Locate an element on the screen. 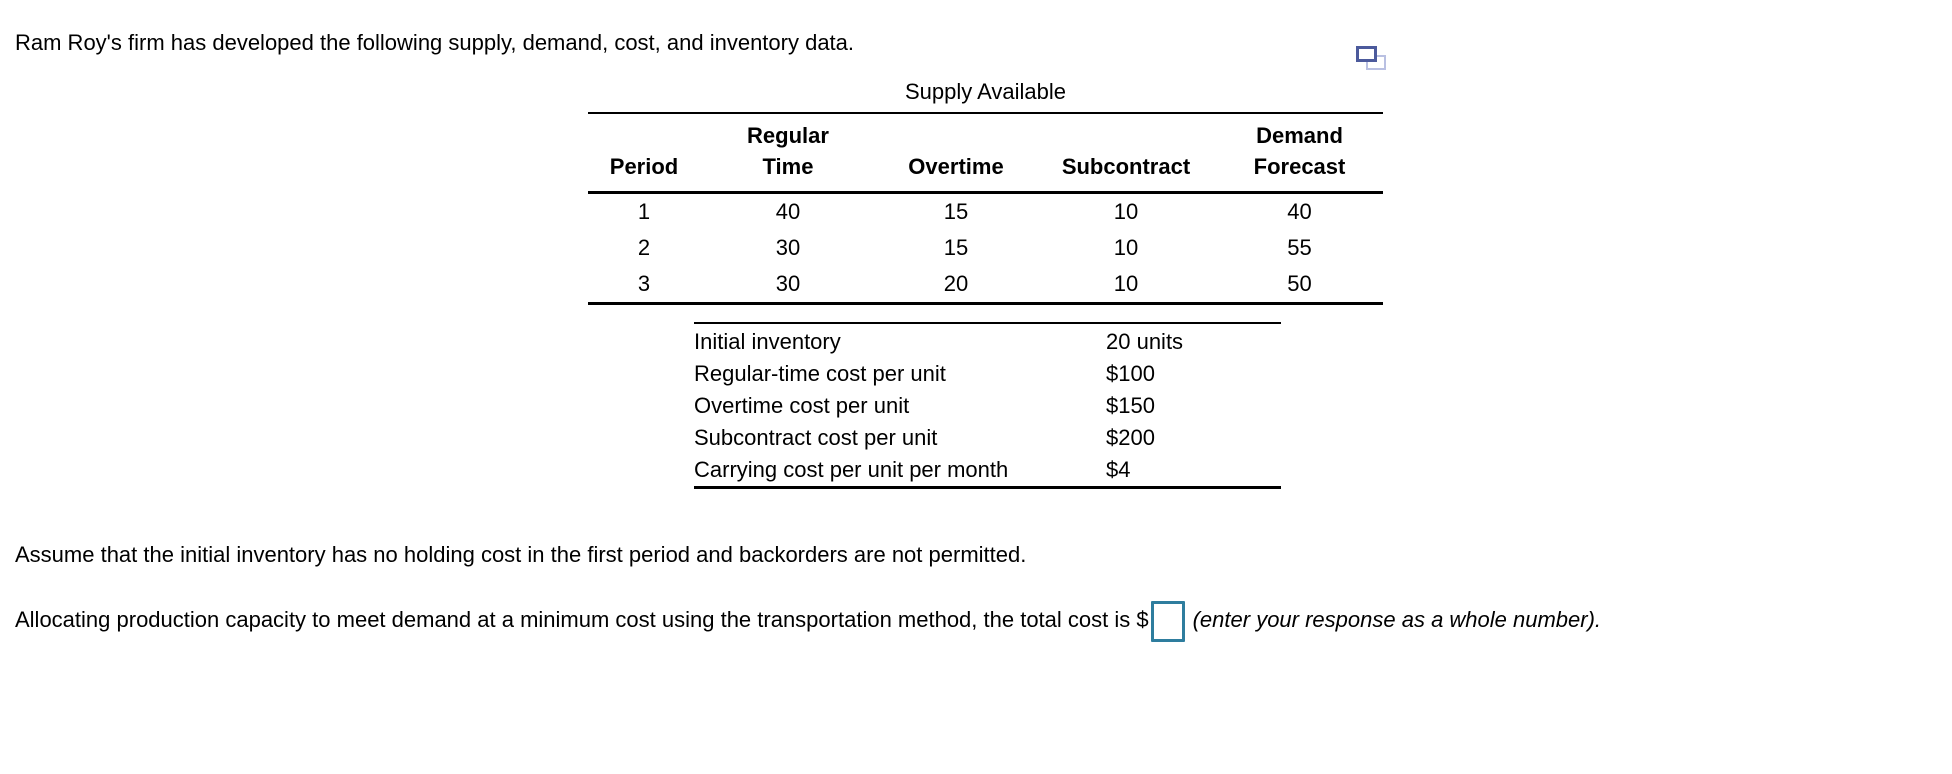 The image size is (1952, 774). compare-windows-icon-front-pane is located at coordinates (1366, 54).